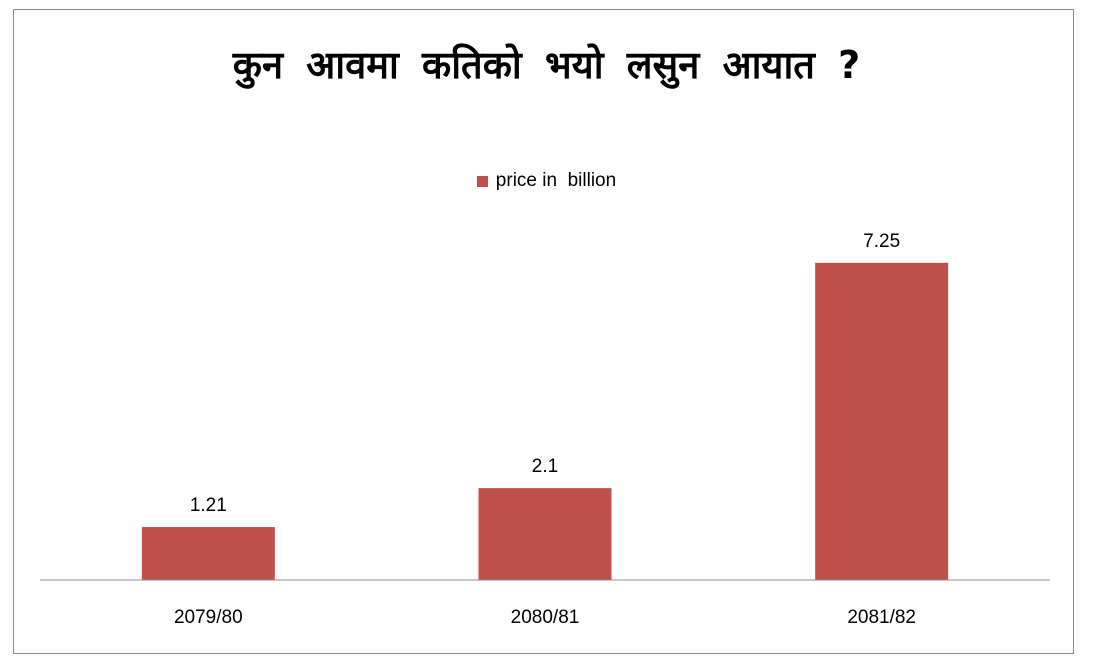 This screenshot has height=661, width=1093. I want to click on x-tick-label: 2079/80, so click(208, 617).